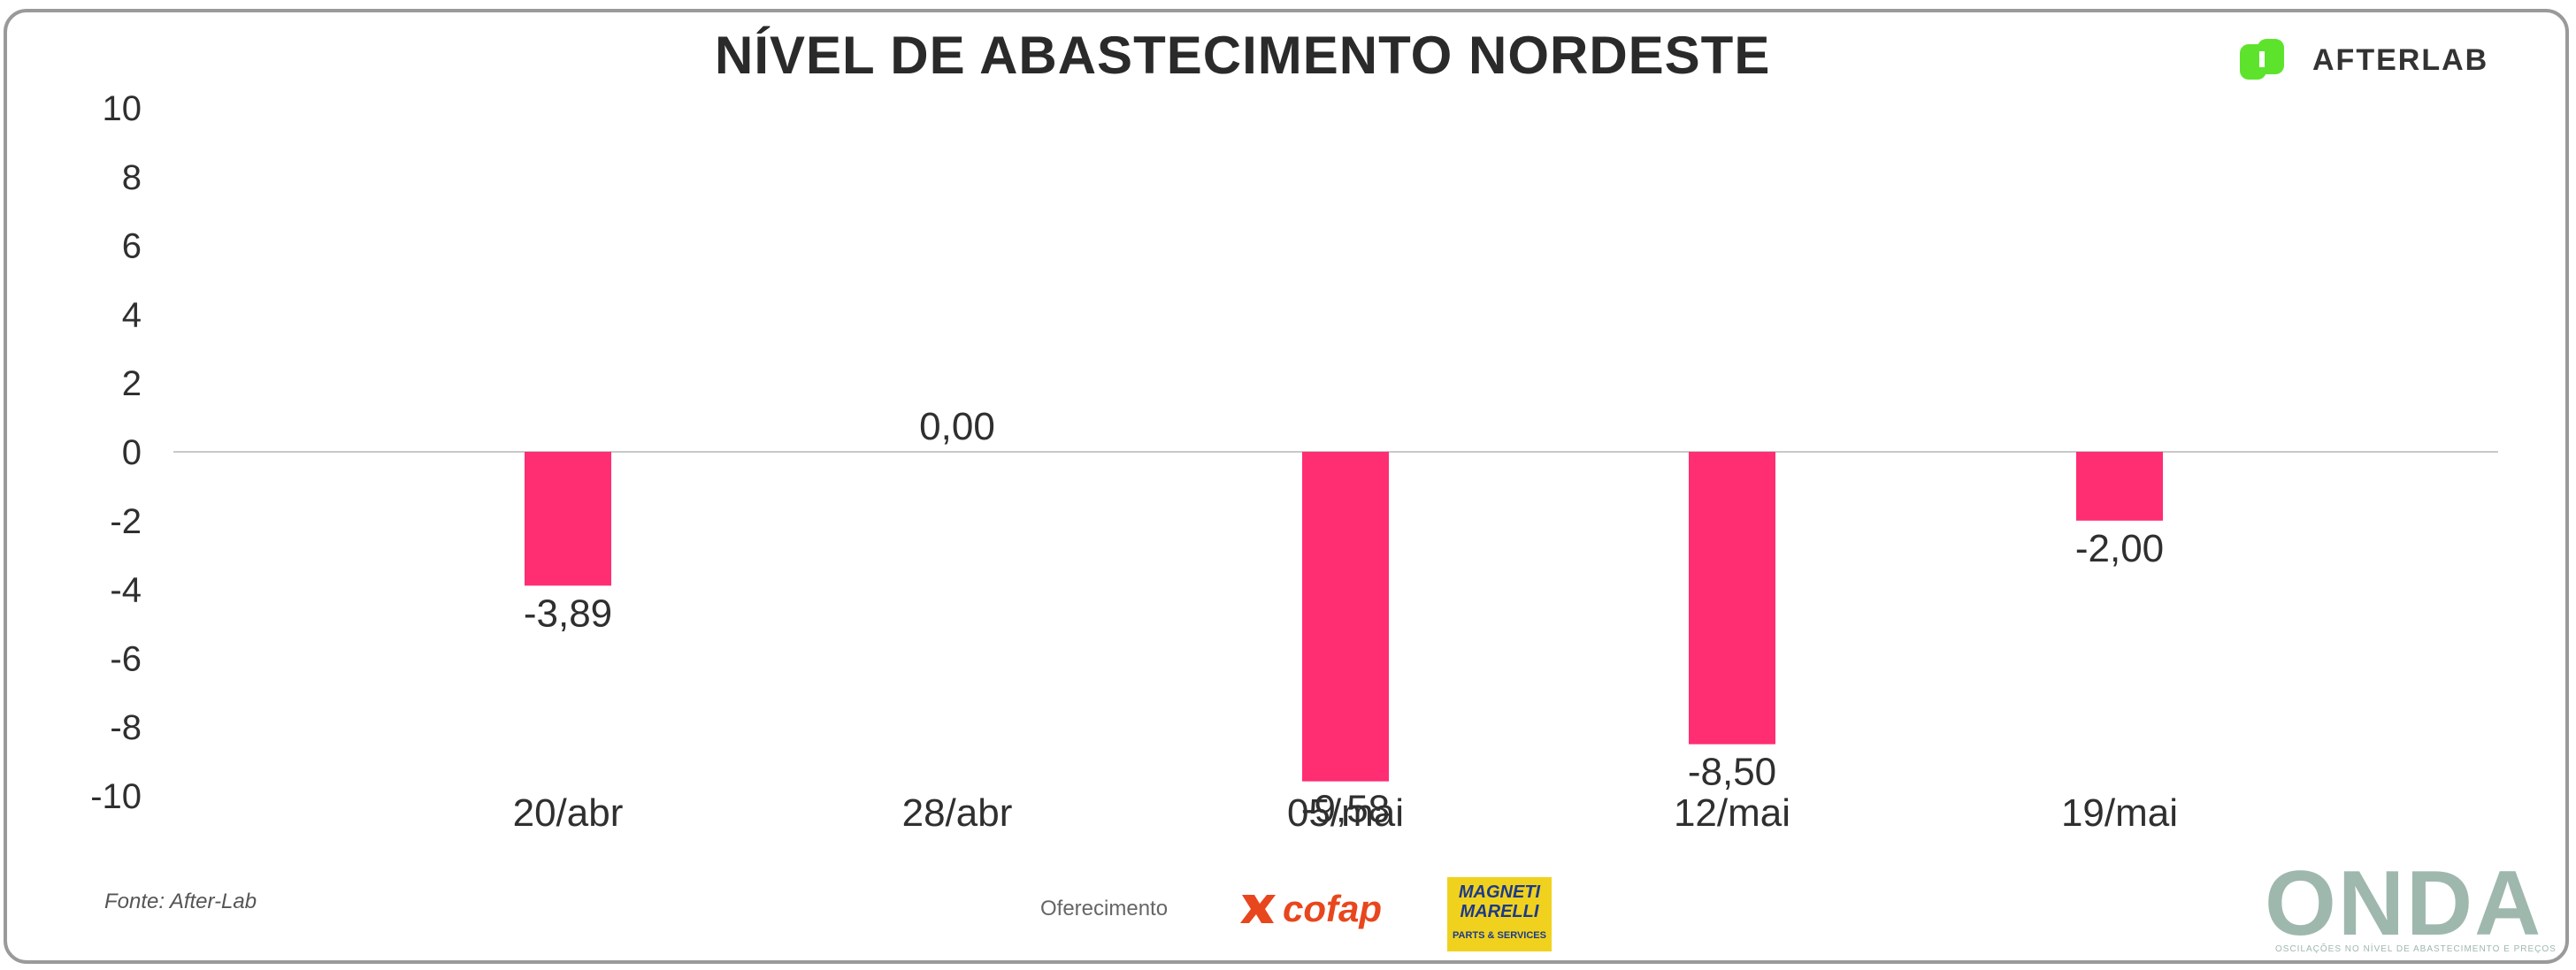  I want to click on afterlab-logo: AFTERLAB, so click(2363, 60).